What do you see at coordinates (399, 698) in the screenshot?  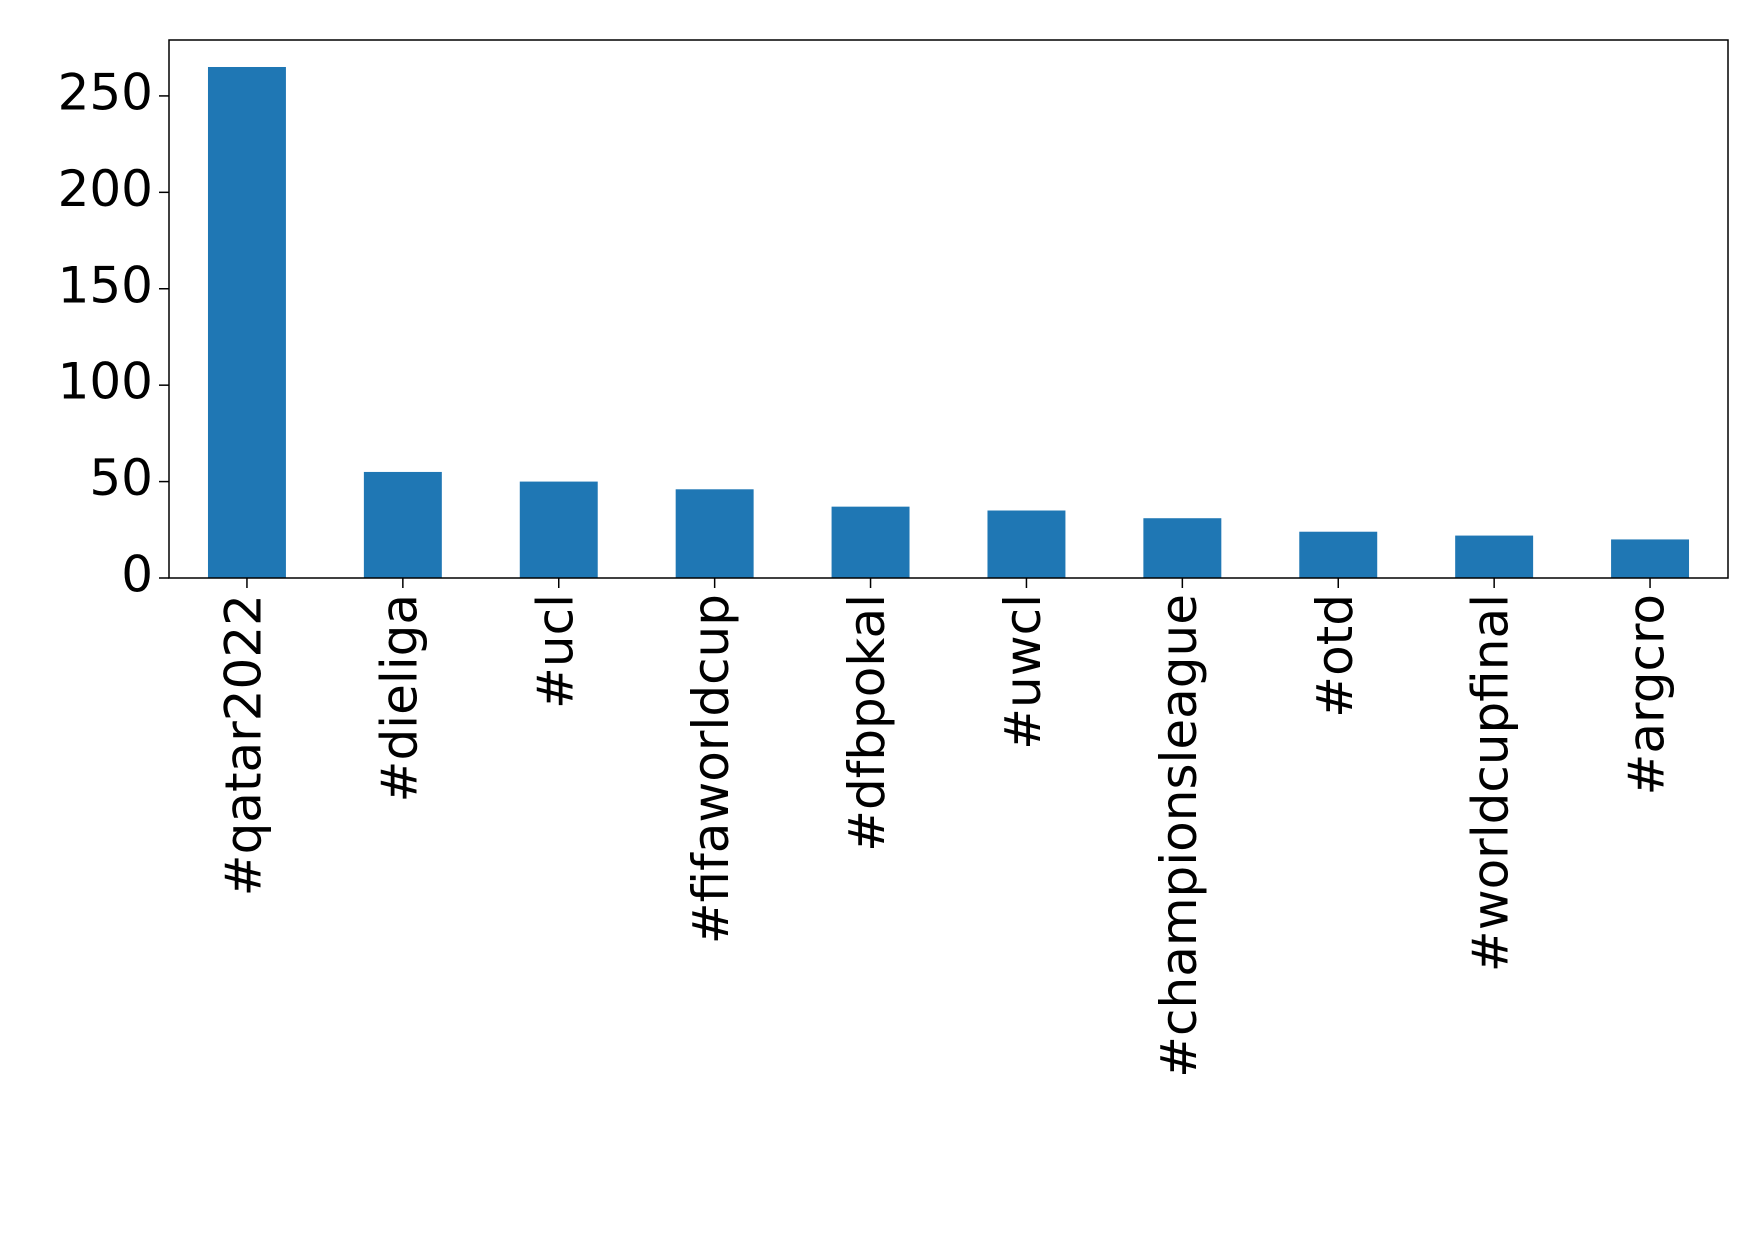 I see `x-tick-label: #dieliga` at bounding box center [399, 698].